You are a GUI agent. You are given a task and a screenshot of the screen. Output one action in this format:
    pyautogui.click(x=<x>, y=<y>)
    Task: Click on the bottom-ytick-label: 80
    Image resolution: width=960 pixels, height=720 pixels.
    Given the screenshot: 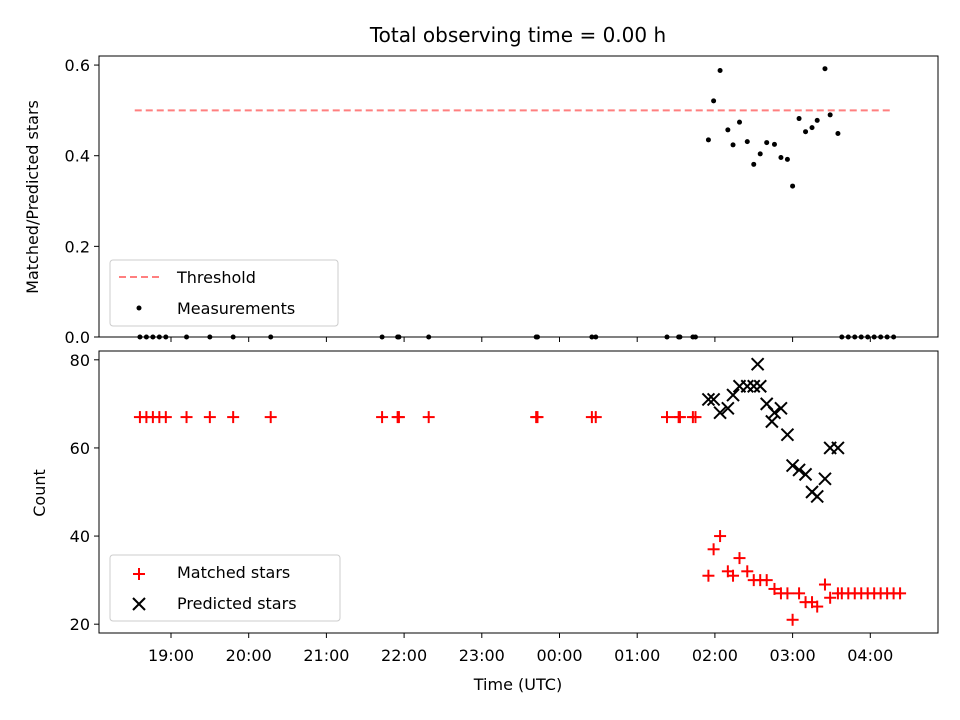 What is the action you would take?
    pyautogui.click(x=80, y=360)
    